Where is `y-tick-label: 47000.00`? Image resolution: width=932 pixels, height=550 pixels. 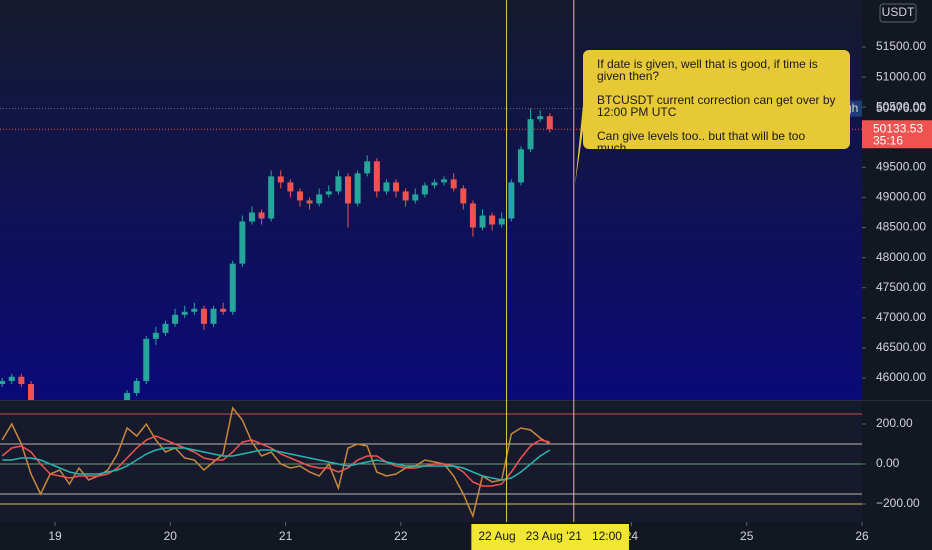 y-tick-label: 47000.00 is located at coordinates (901, 317).